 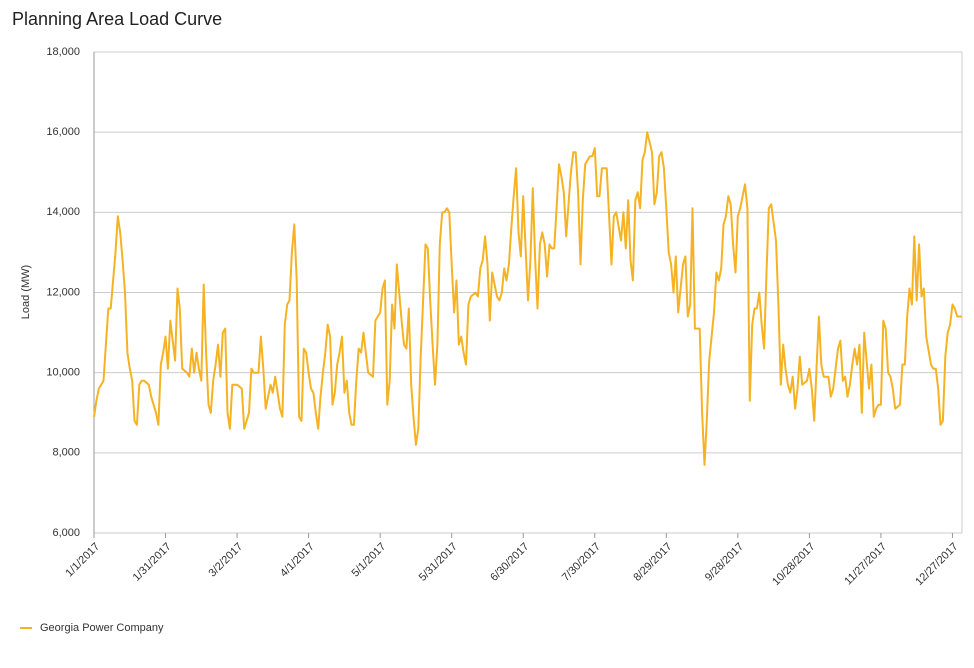 I want to click on y-tick-label: 8,000, so click(x=66, y=453).